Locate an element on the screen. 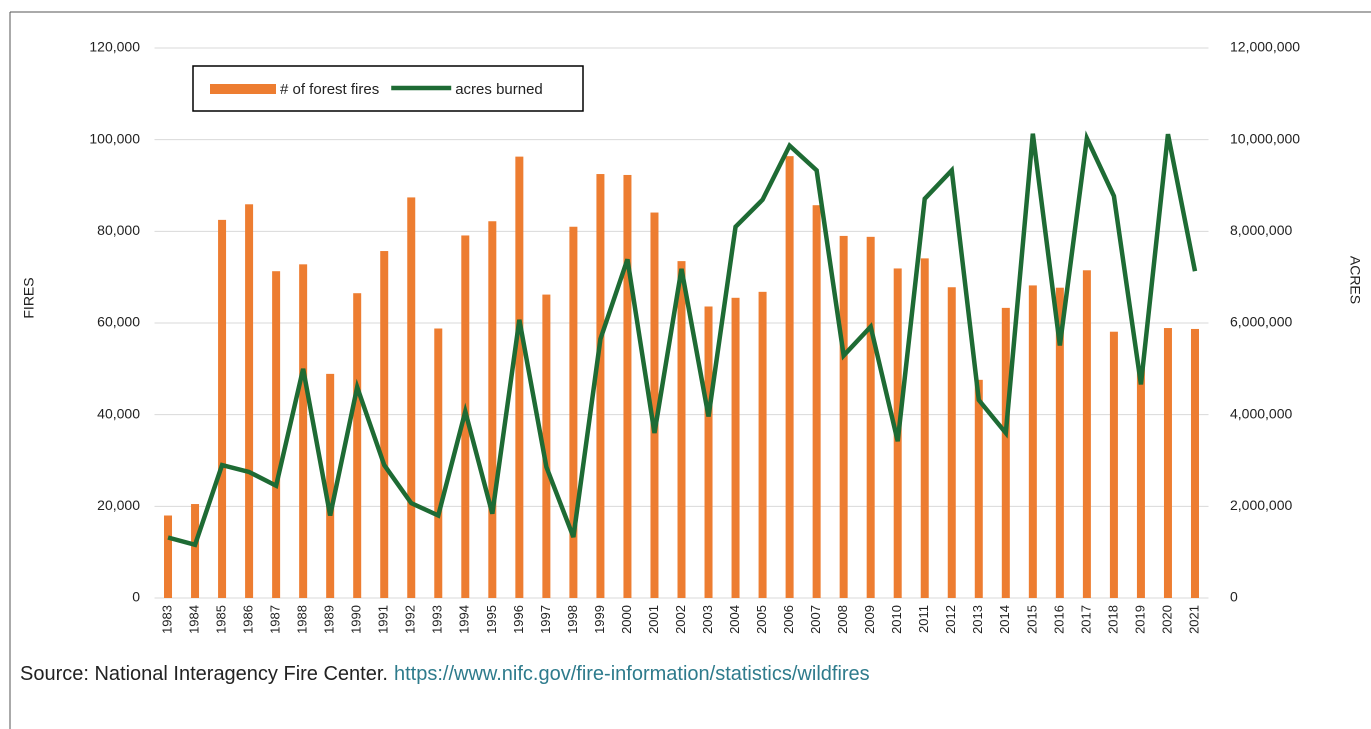 The image size is (1371, 729). y2-tick-label: 0 is located at coordinates (1234, 597).